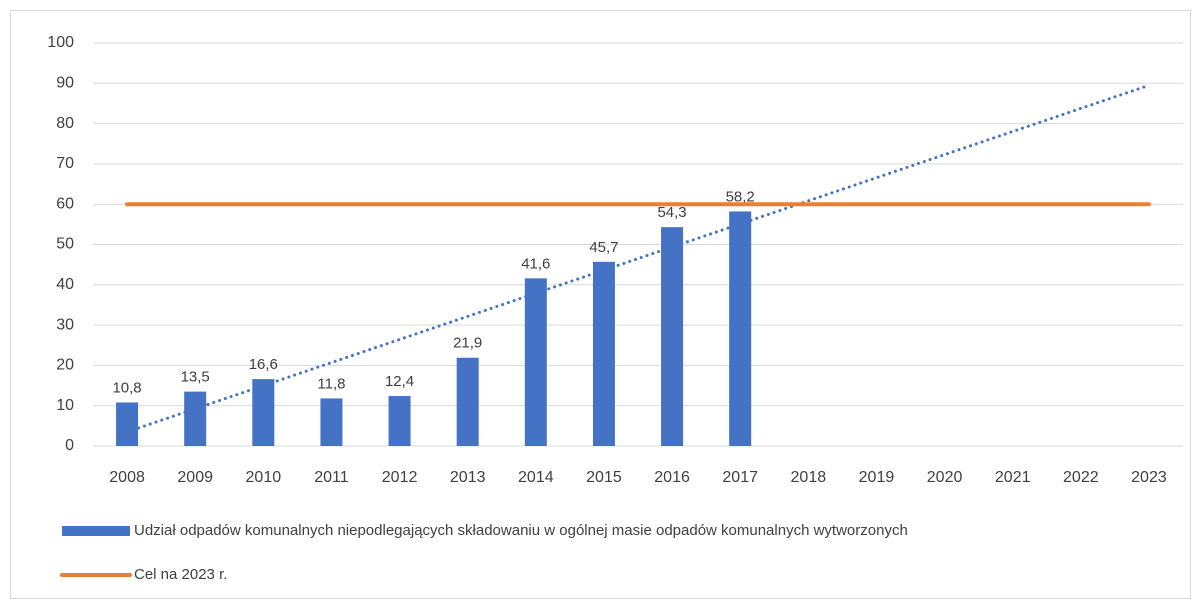 The height and width of the screenshot is (615, 1201). Describe the element at coordinates (65, 244) in the screenshot. I see `y-tick-label: 50` at that location.